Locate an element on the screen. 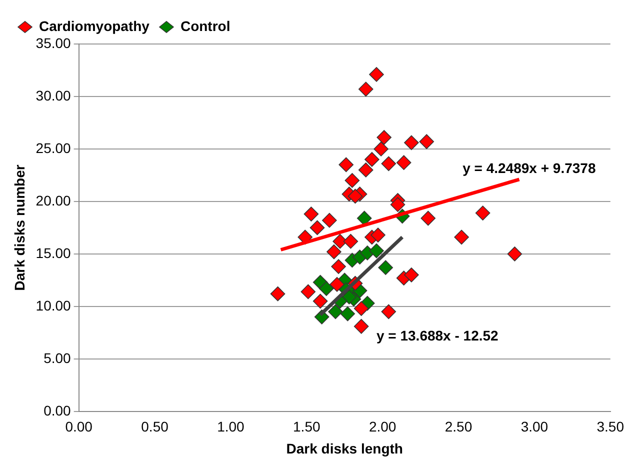 The width and height of the screenshot is (627, 460). y-tick-label: 20.00 is located at coordinates (54, 200).